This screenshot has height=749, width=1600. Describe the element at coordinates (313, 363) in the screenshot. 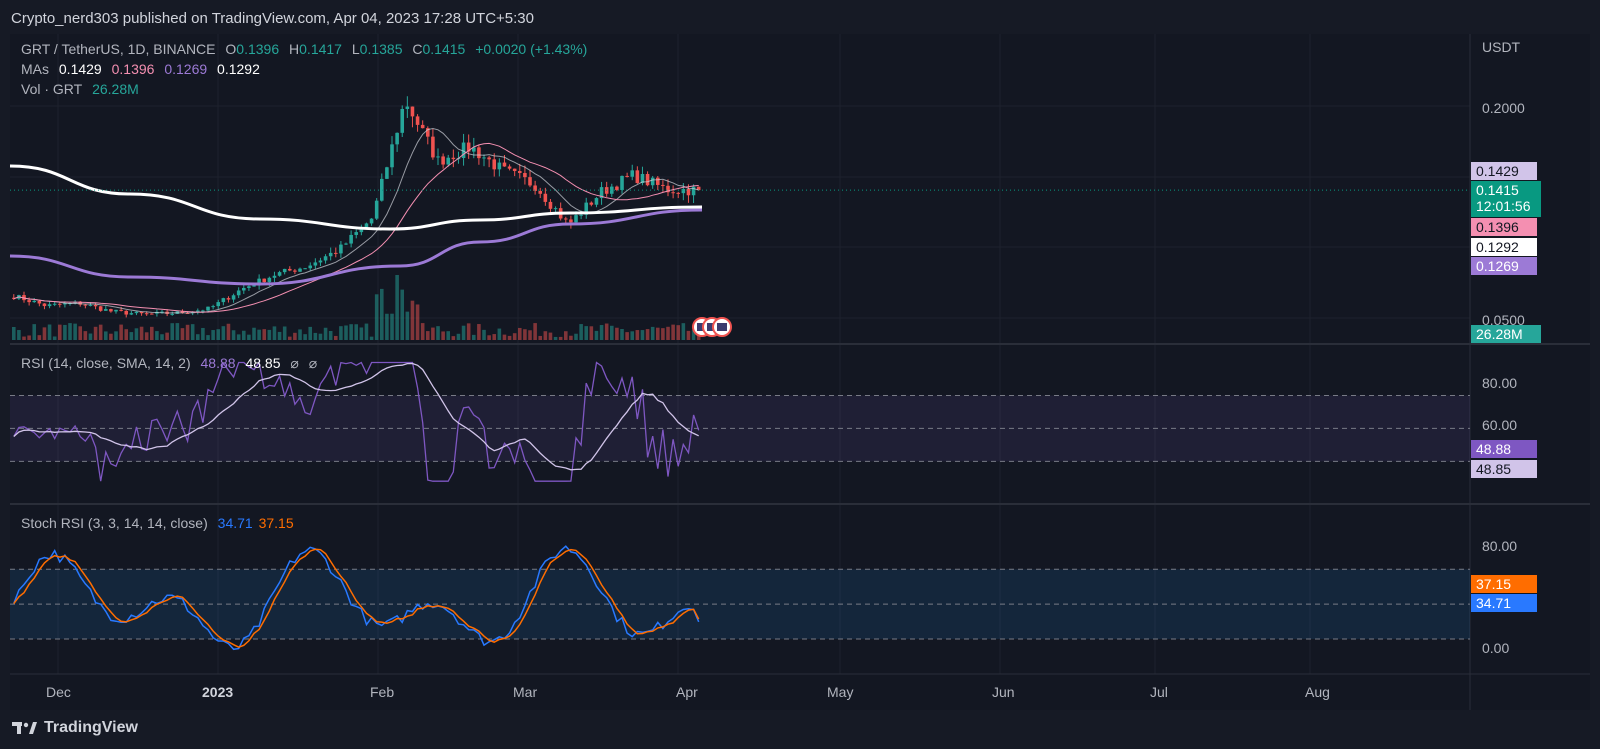

I see `rsi-na-icon-2: ⌀` at that location.